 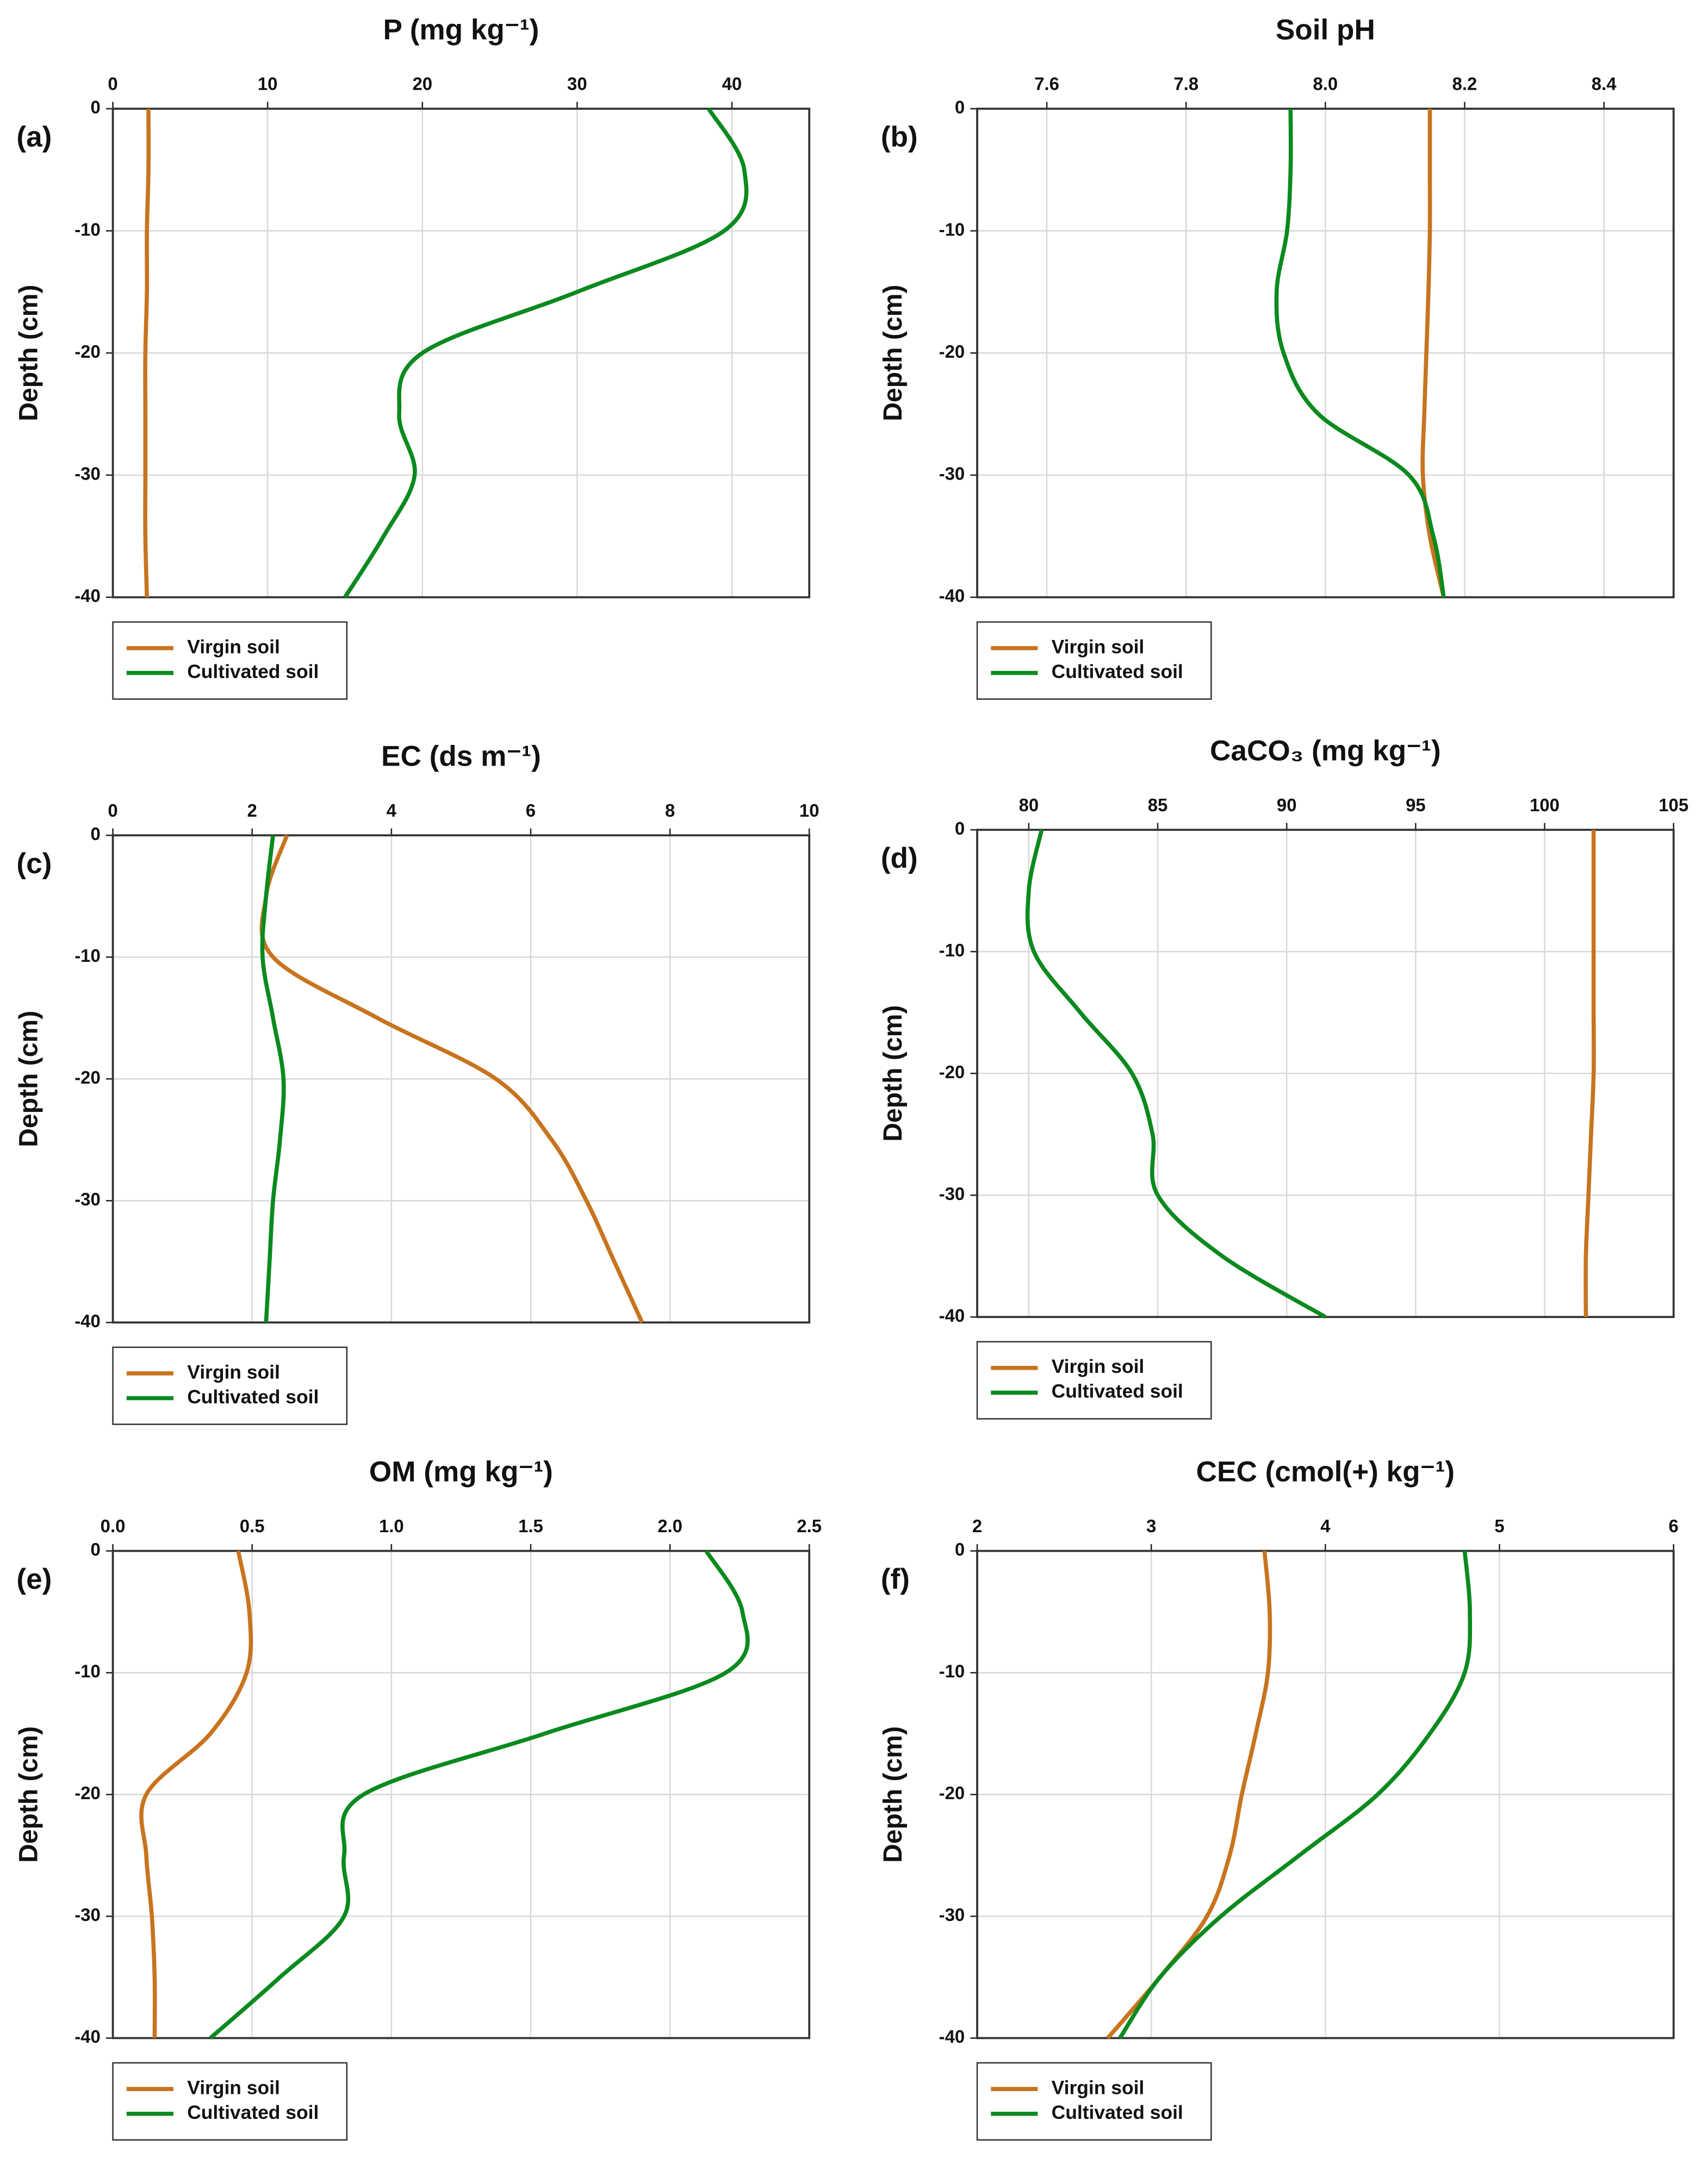 I want to click on x-tick-label: 4, so click(x=392, y=810).